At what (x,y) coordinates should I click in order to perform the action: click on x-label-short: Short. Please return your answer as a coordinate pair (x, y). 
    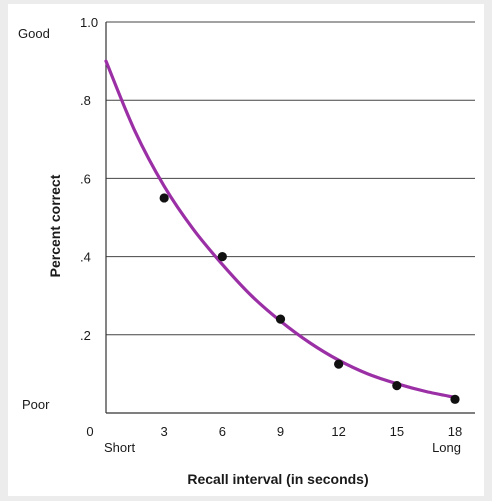
    Looking at the image, I should click on (119, 447).